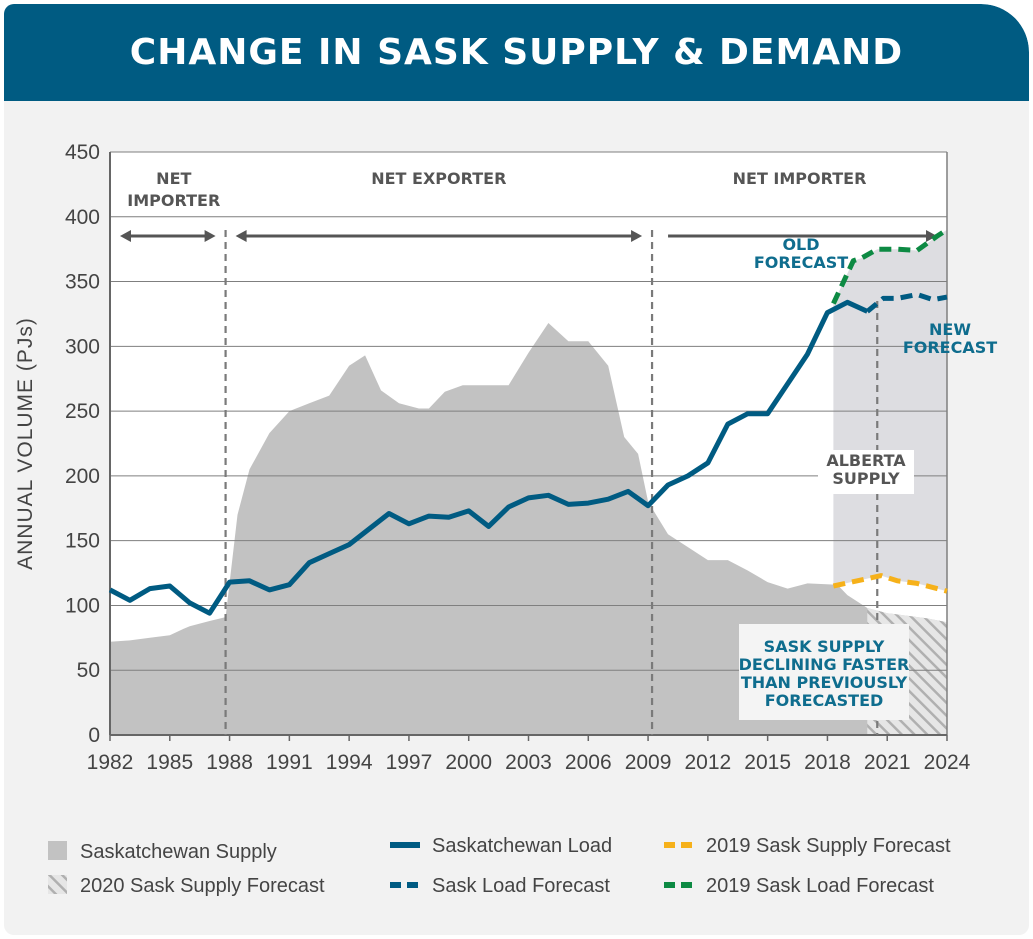 This screenshot has height=939, width=1033. I want to click on chart-title: CHANGE IN SASK SUPPLY & DEMAND, so click(516, 52).